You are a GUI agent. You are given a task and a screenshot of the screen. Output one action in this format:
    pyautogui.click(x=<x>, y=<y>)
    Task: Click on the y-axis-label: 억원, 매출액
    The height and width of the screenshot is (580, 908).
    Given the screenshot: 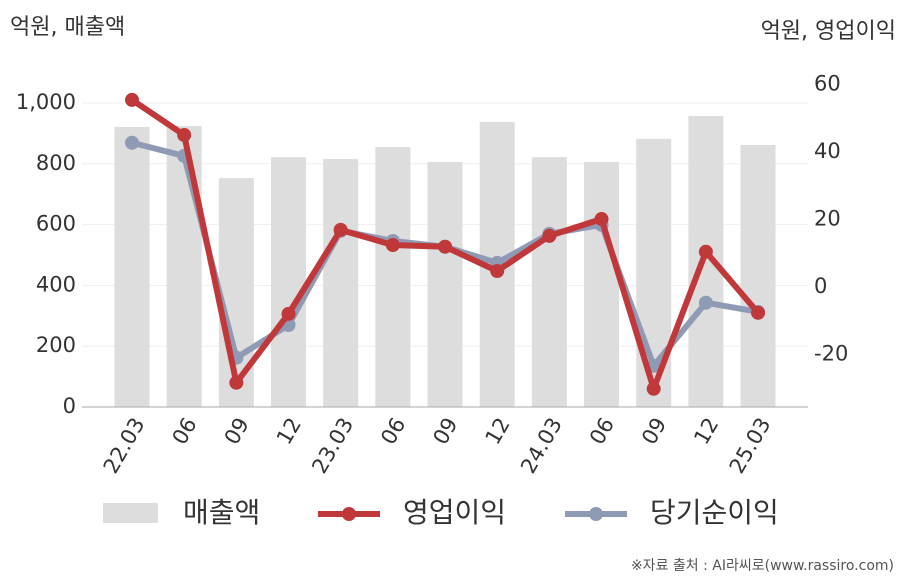 What is the action you would take?
    pyautogui.click(x=67, y=27)
    